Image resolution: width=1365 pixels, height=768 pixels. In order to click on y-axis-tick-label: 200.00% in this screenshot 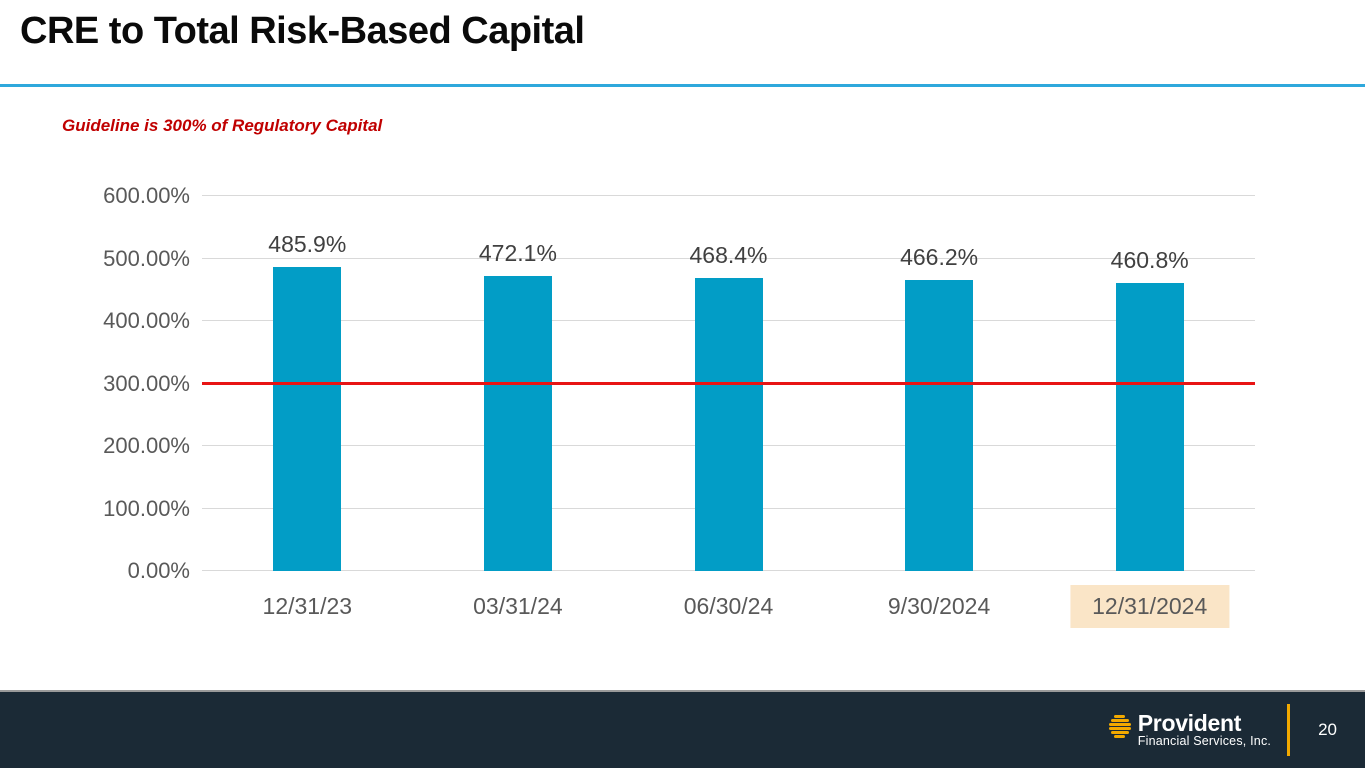, I will do `click(146, 445)`.